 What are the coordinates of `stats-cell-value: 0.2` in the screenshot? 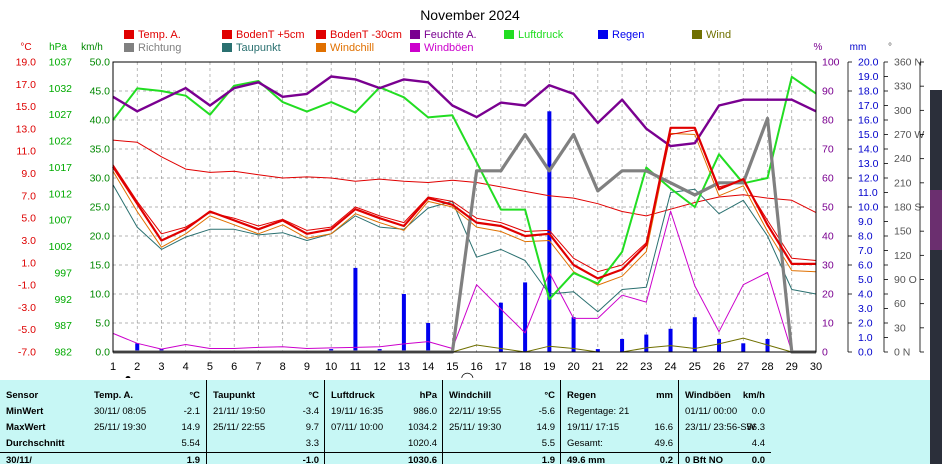 It's located at (666, 461).